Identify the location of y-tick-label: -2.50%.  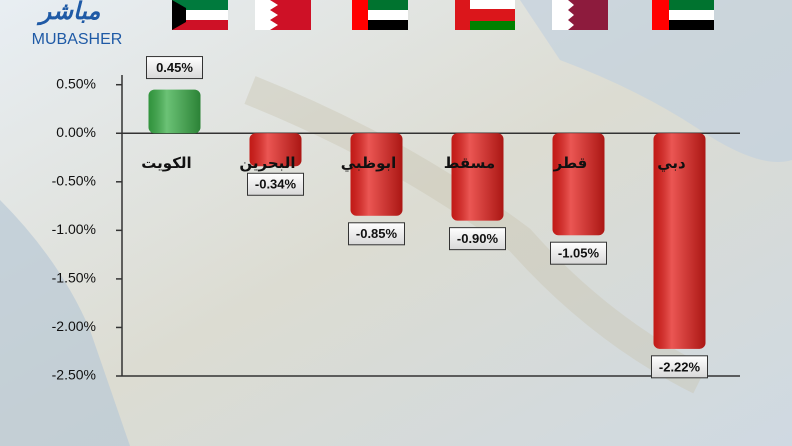
(74, 375).